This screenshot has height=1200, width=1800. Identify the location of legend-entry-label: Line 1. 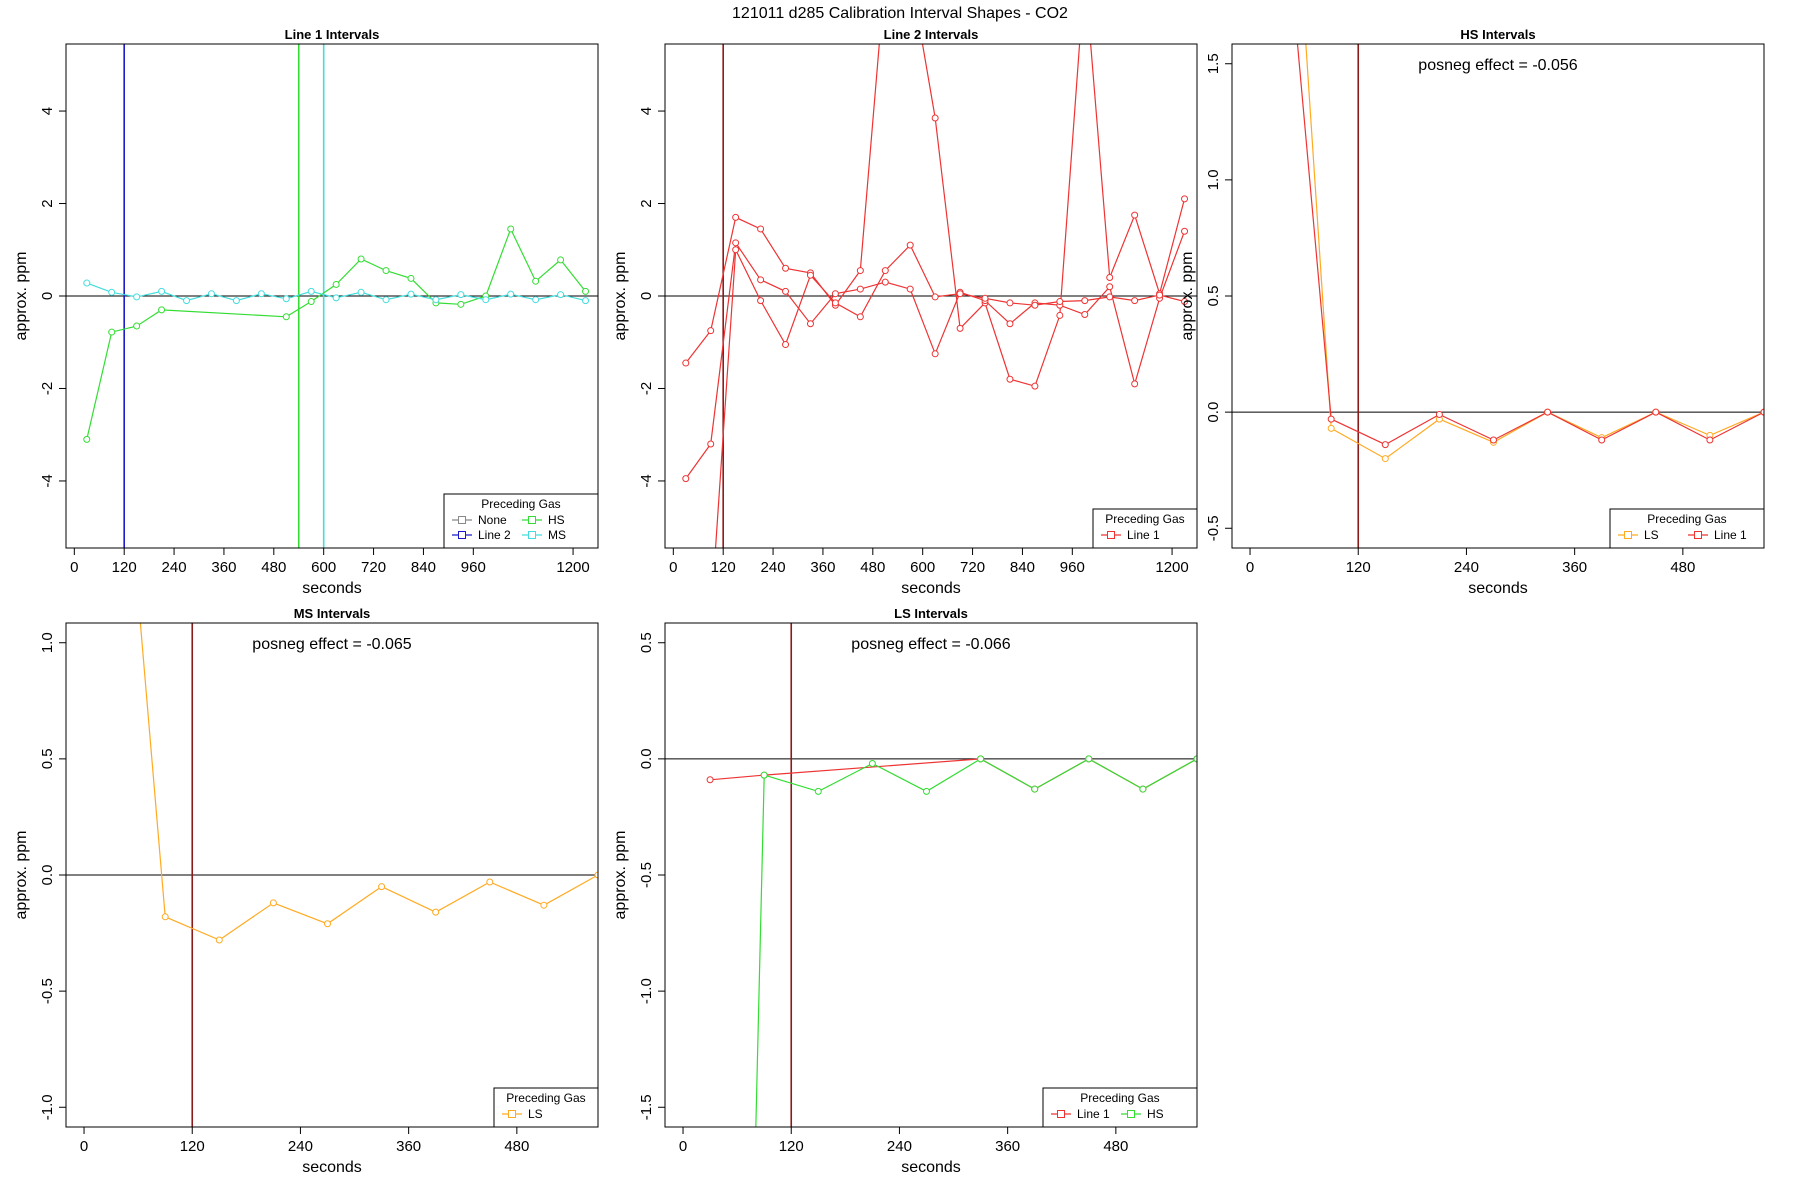
(1143, 535).